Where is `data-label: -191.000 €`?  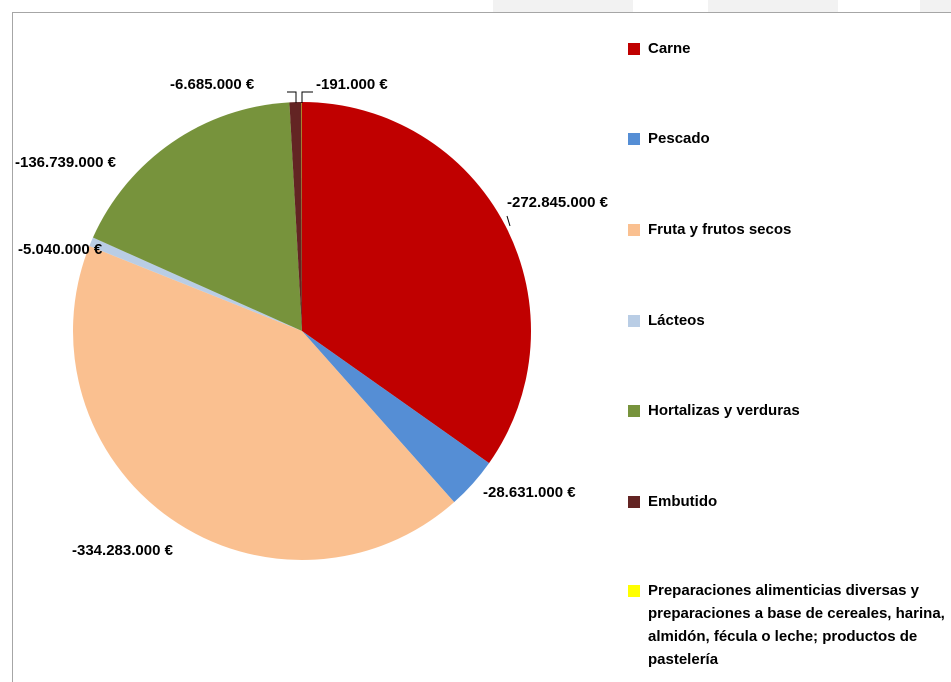
data-label: -191.000 € is located at coordinates (352, 84).